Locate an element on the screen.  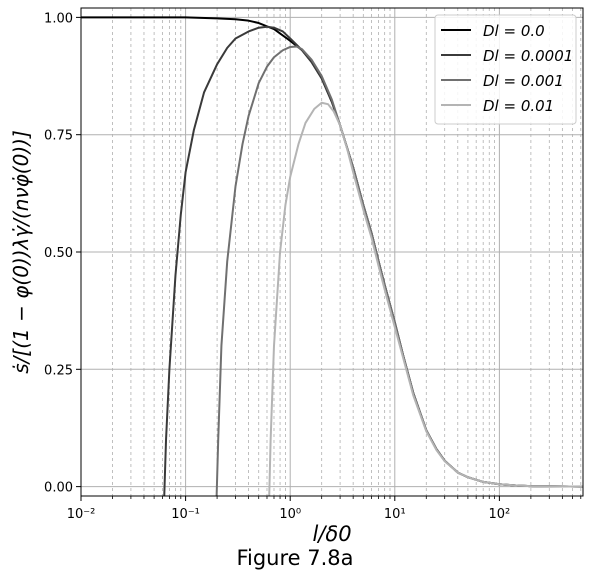
y-tick-marks: 0.00 0.25 0.50 0.75 1.00 is located at coordinates (62, 253).